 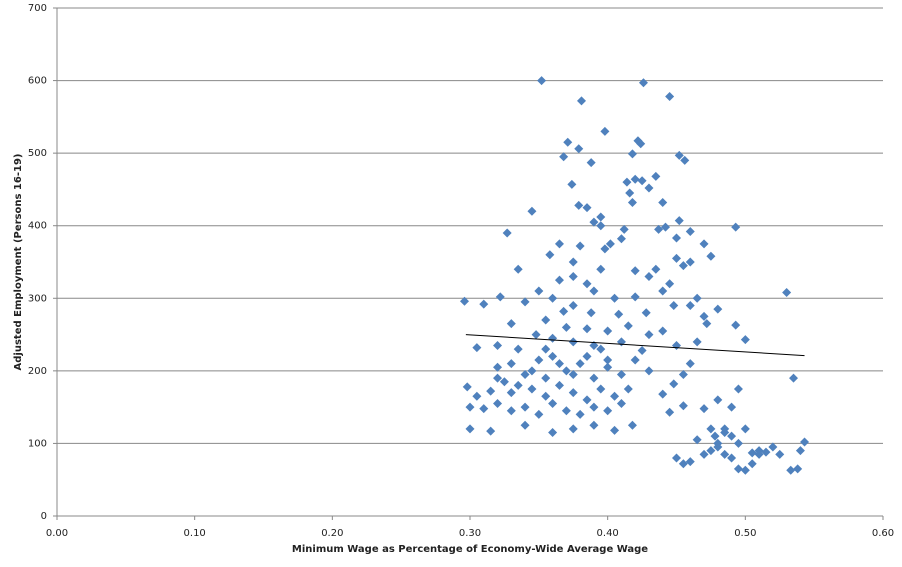 I want to click on trend-line, so click(x=635, y=345).